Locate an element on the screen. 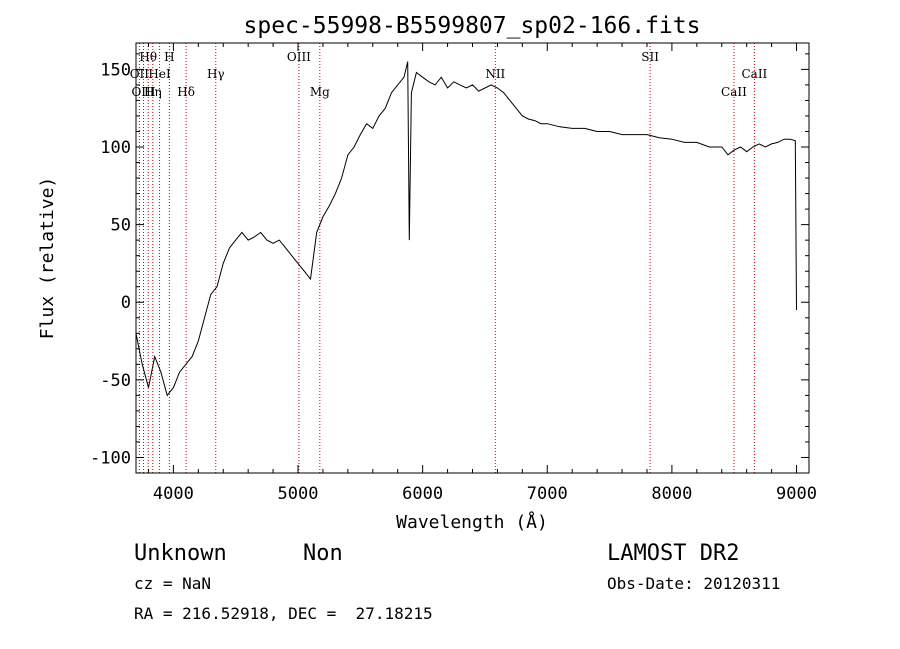  x-tick-label: 6000 is located at coordinates (422, 494).